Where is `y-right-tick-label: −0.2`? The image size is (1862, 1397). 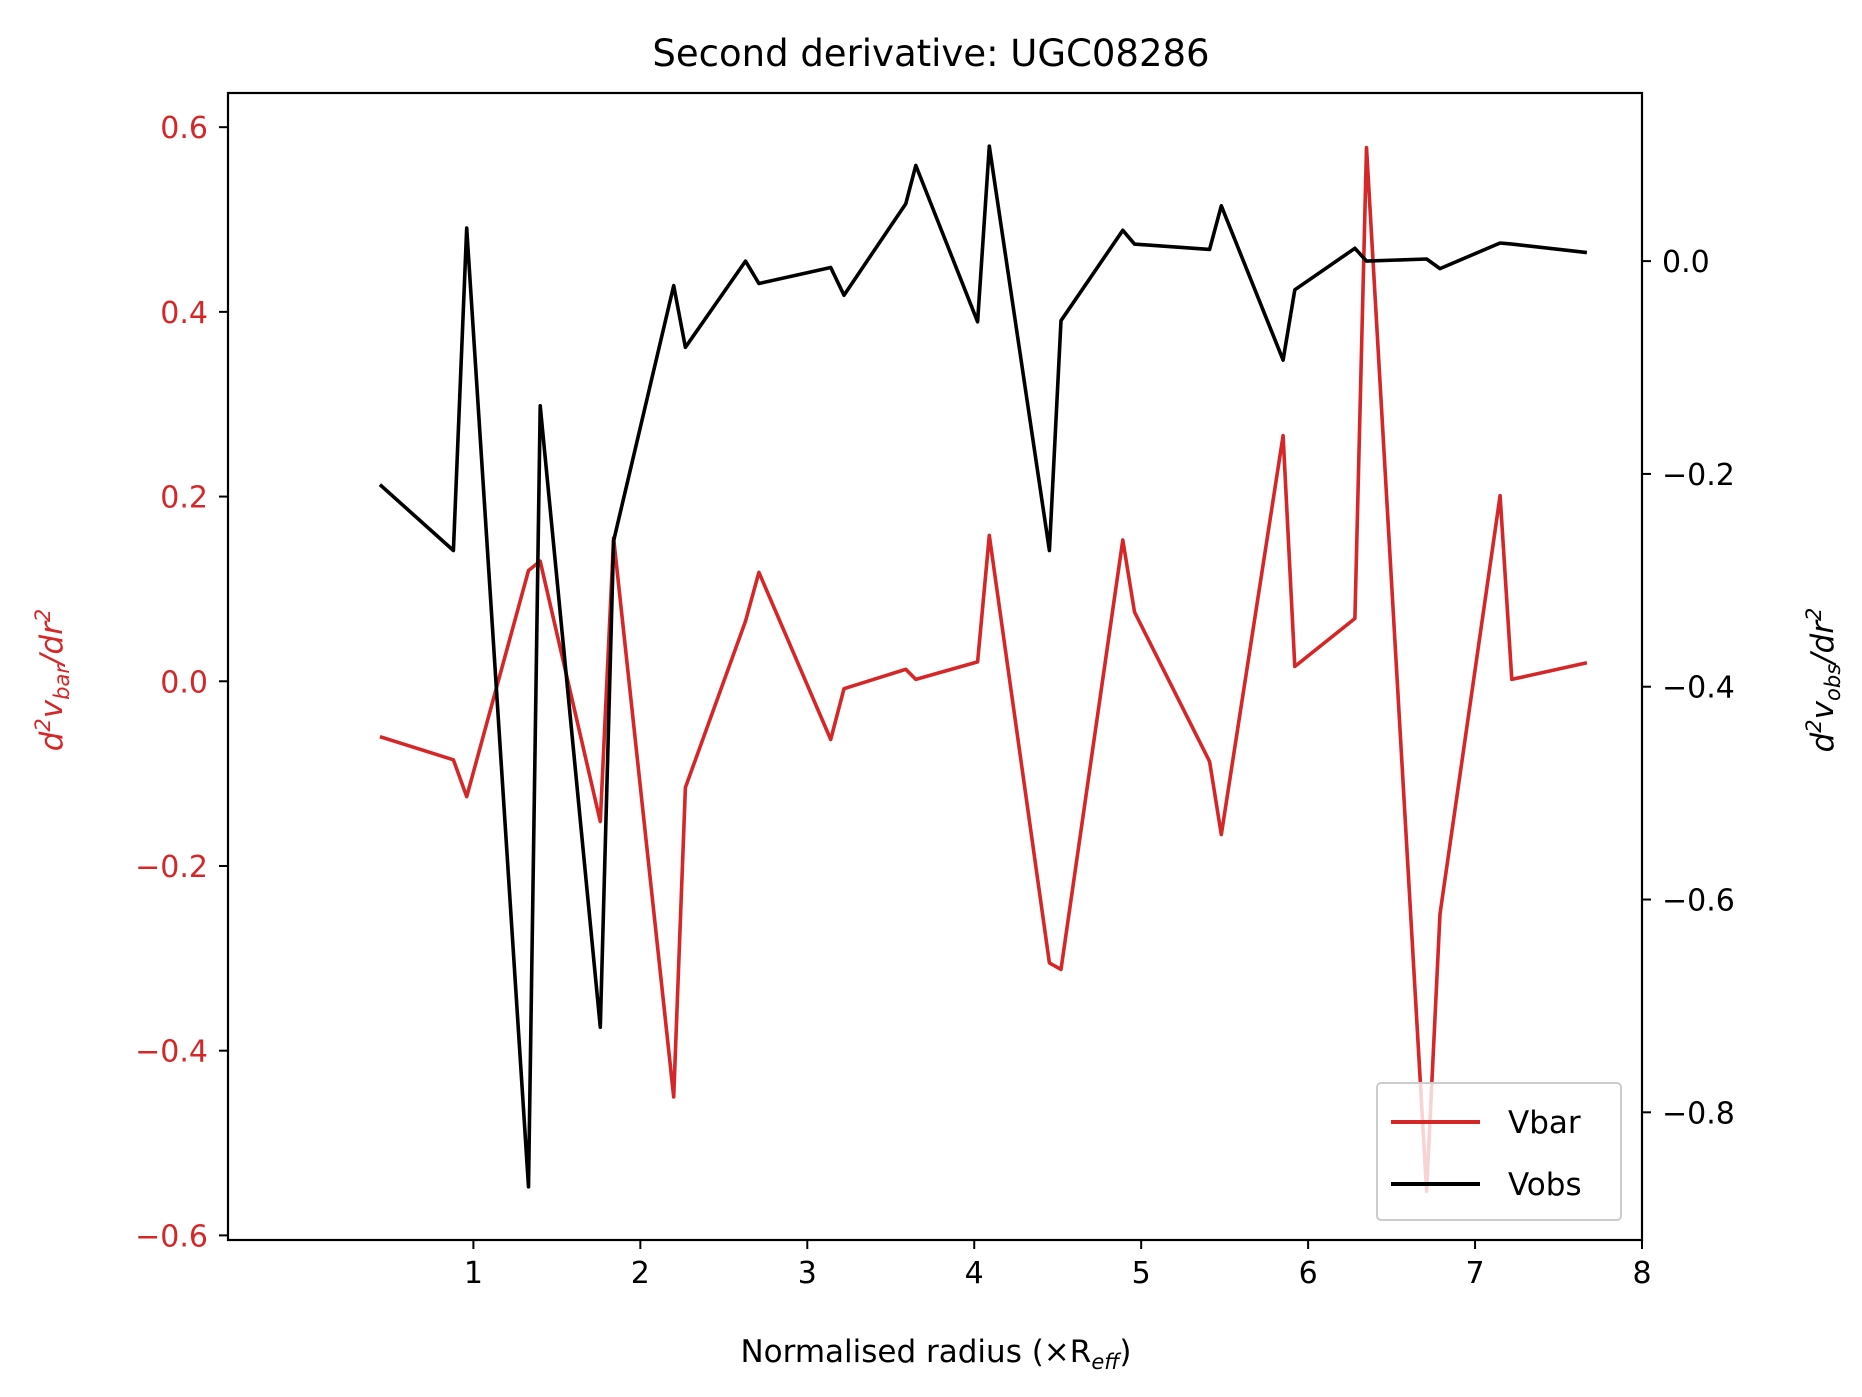
y-right-tick-label: −0.2 is located at coordinates (1698, 475).